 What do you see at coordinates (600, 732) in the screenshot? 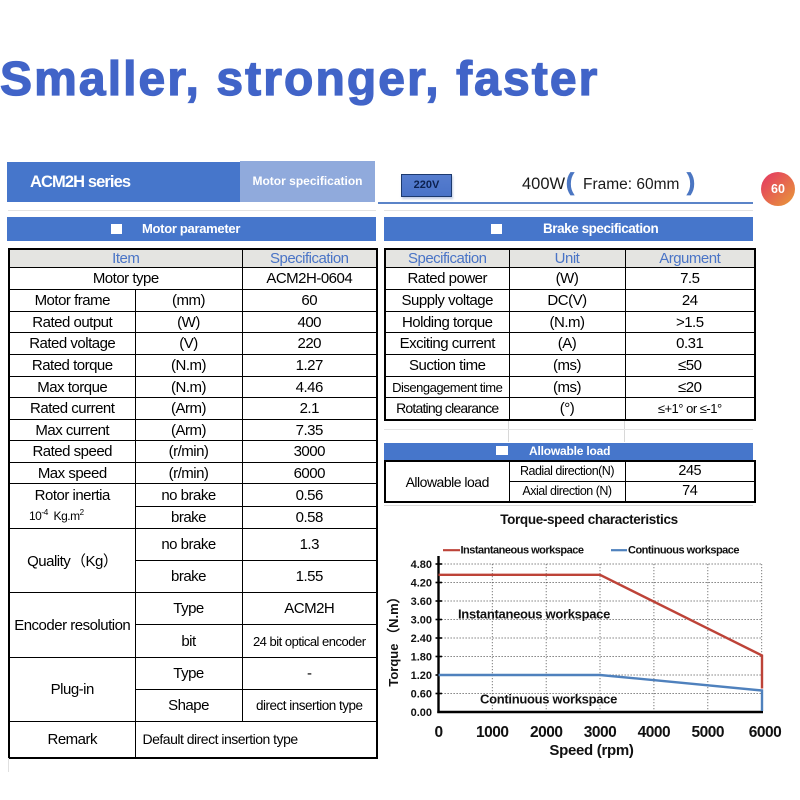
I see `svg-text: 3000` at bounding box center [600, 732].